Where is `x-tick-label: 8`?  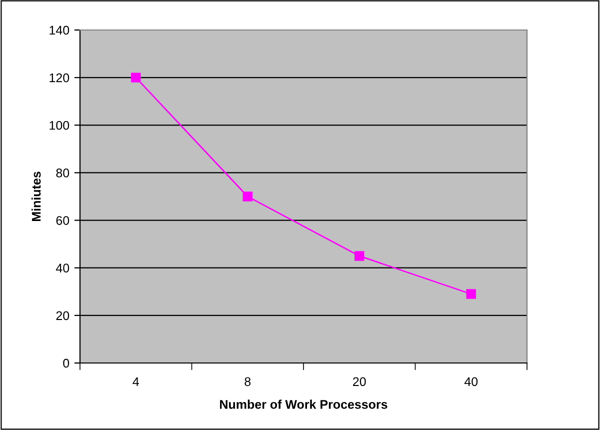
x-tick-label: 8 is located at coordinates (247, 381).